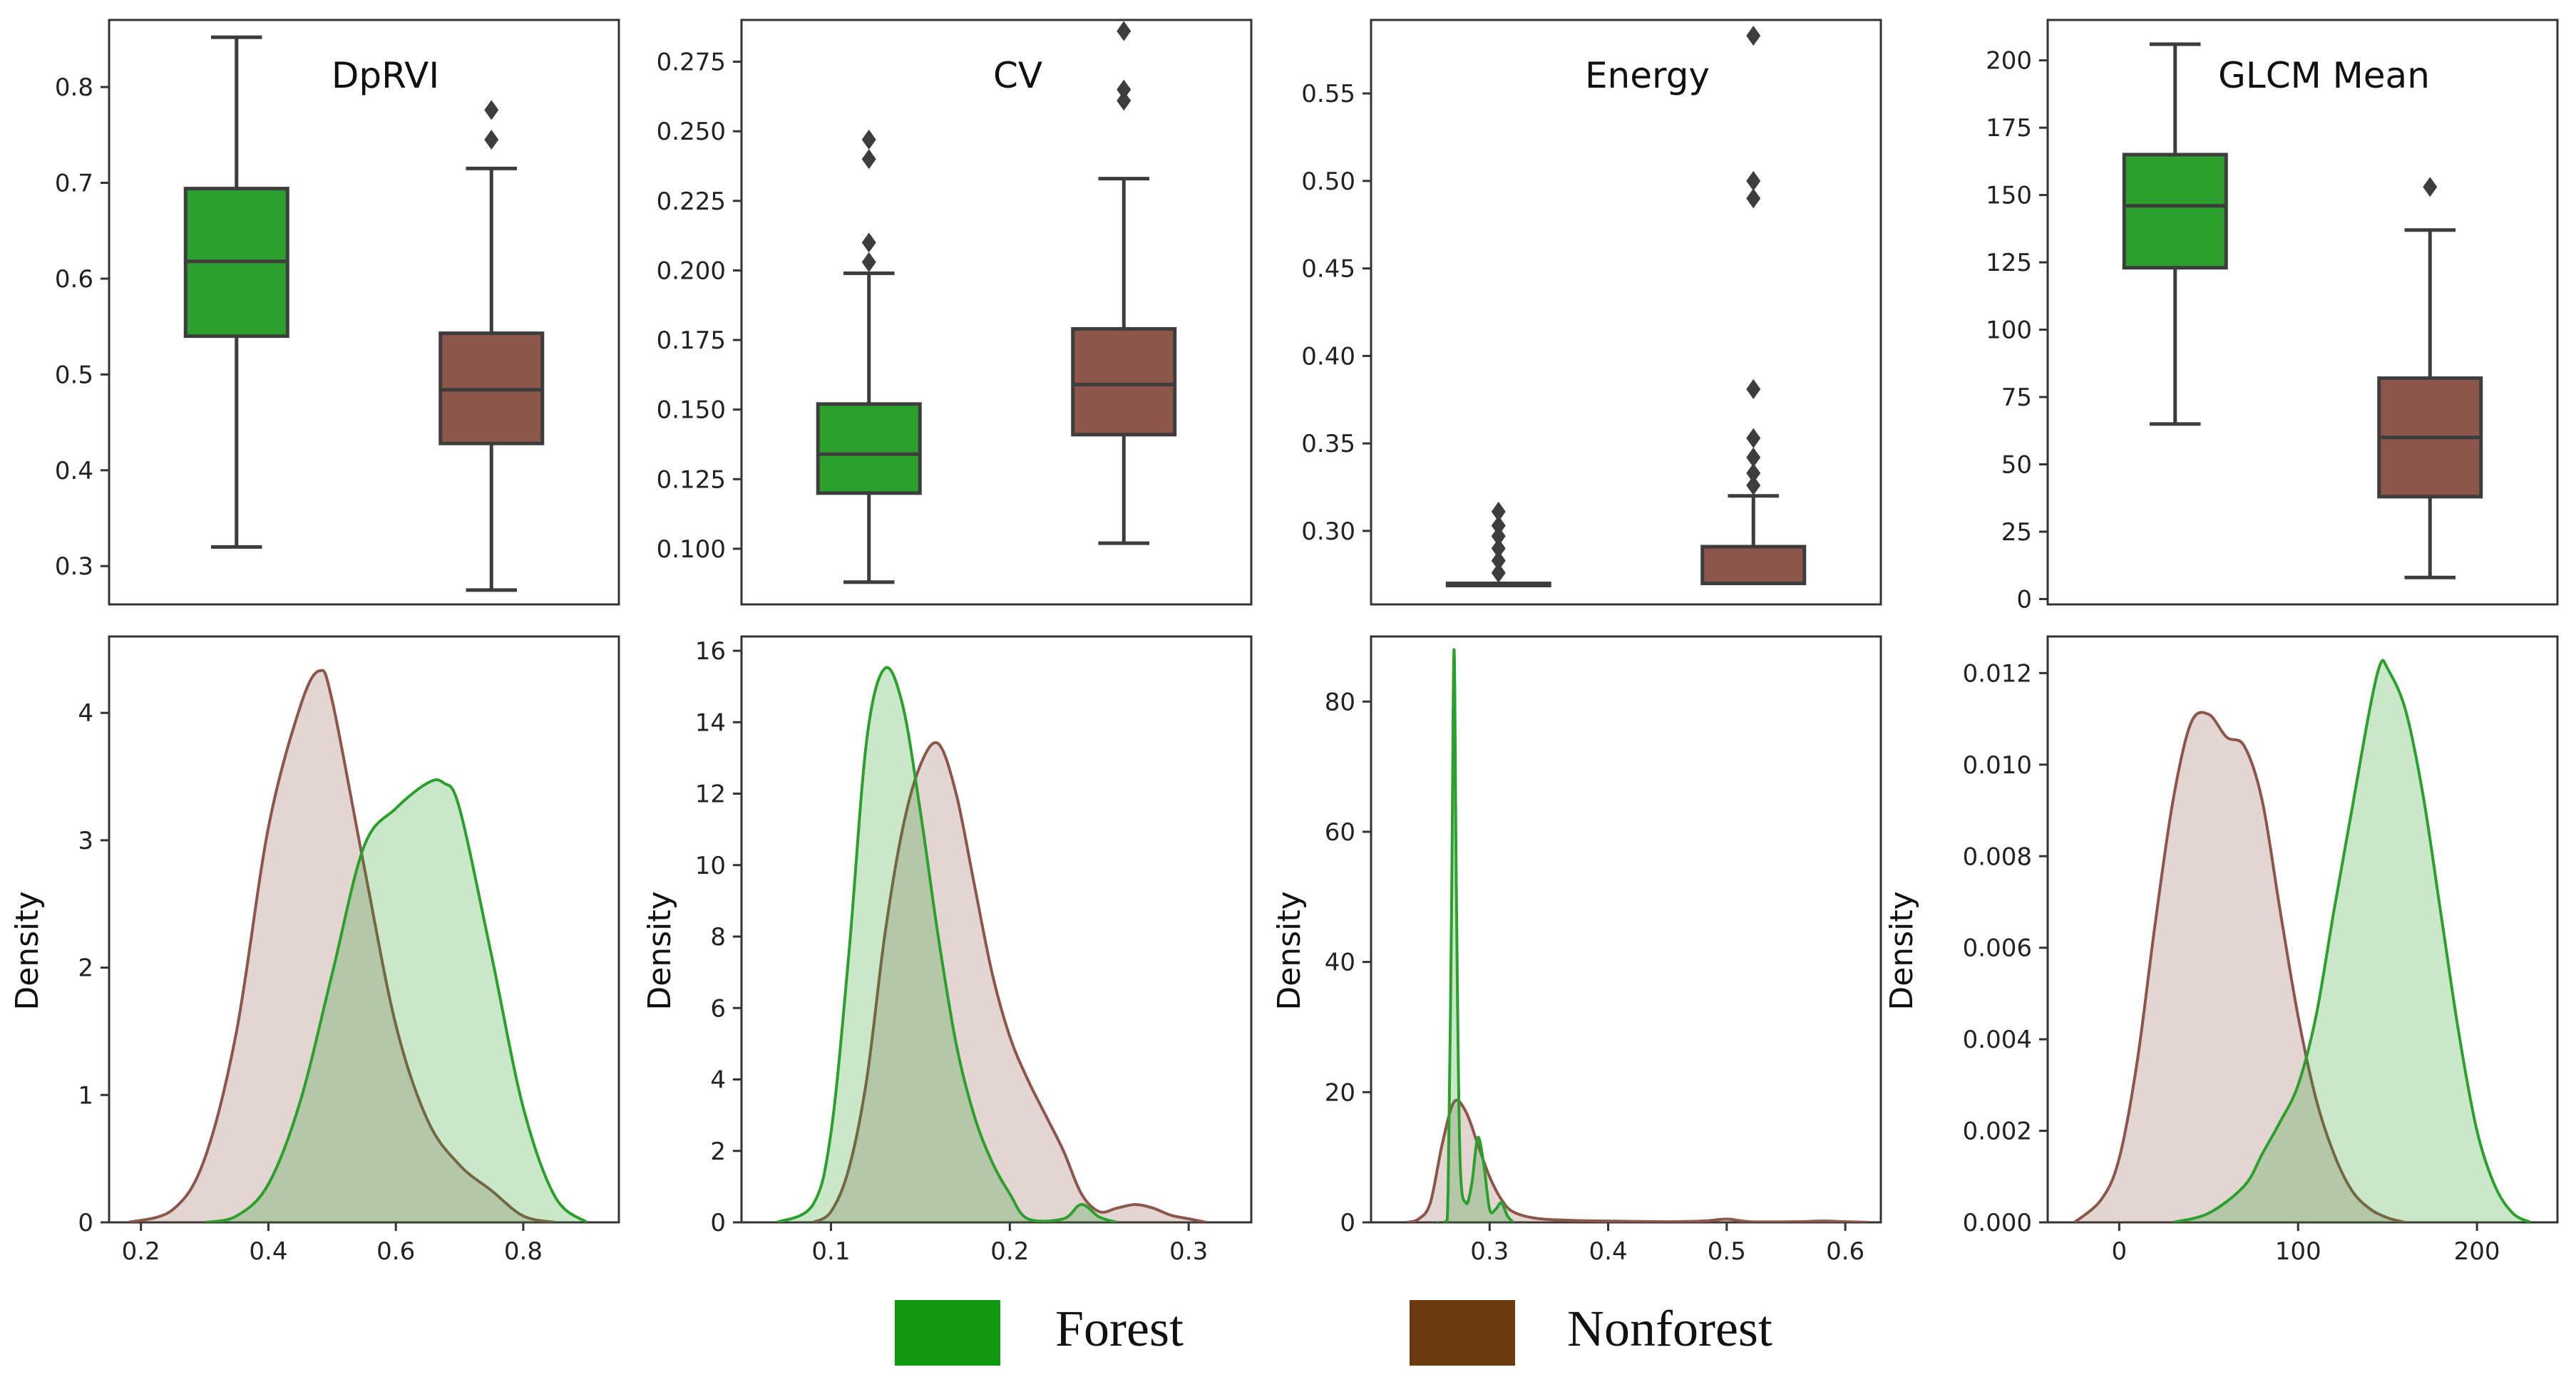 This screenshot has height=1387, width=2576. Describe the element at coordinates (1997, 857) in the screenshot. I see `y-tick-label: 0.008` at that location.